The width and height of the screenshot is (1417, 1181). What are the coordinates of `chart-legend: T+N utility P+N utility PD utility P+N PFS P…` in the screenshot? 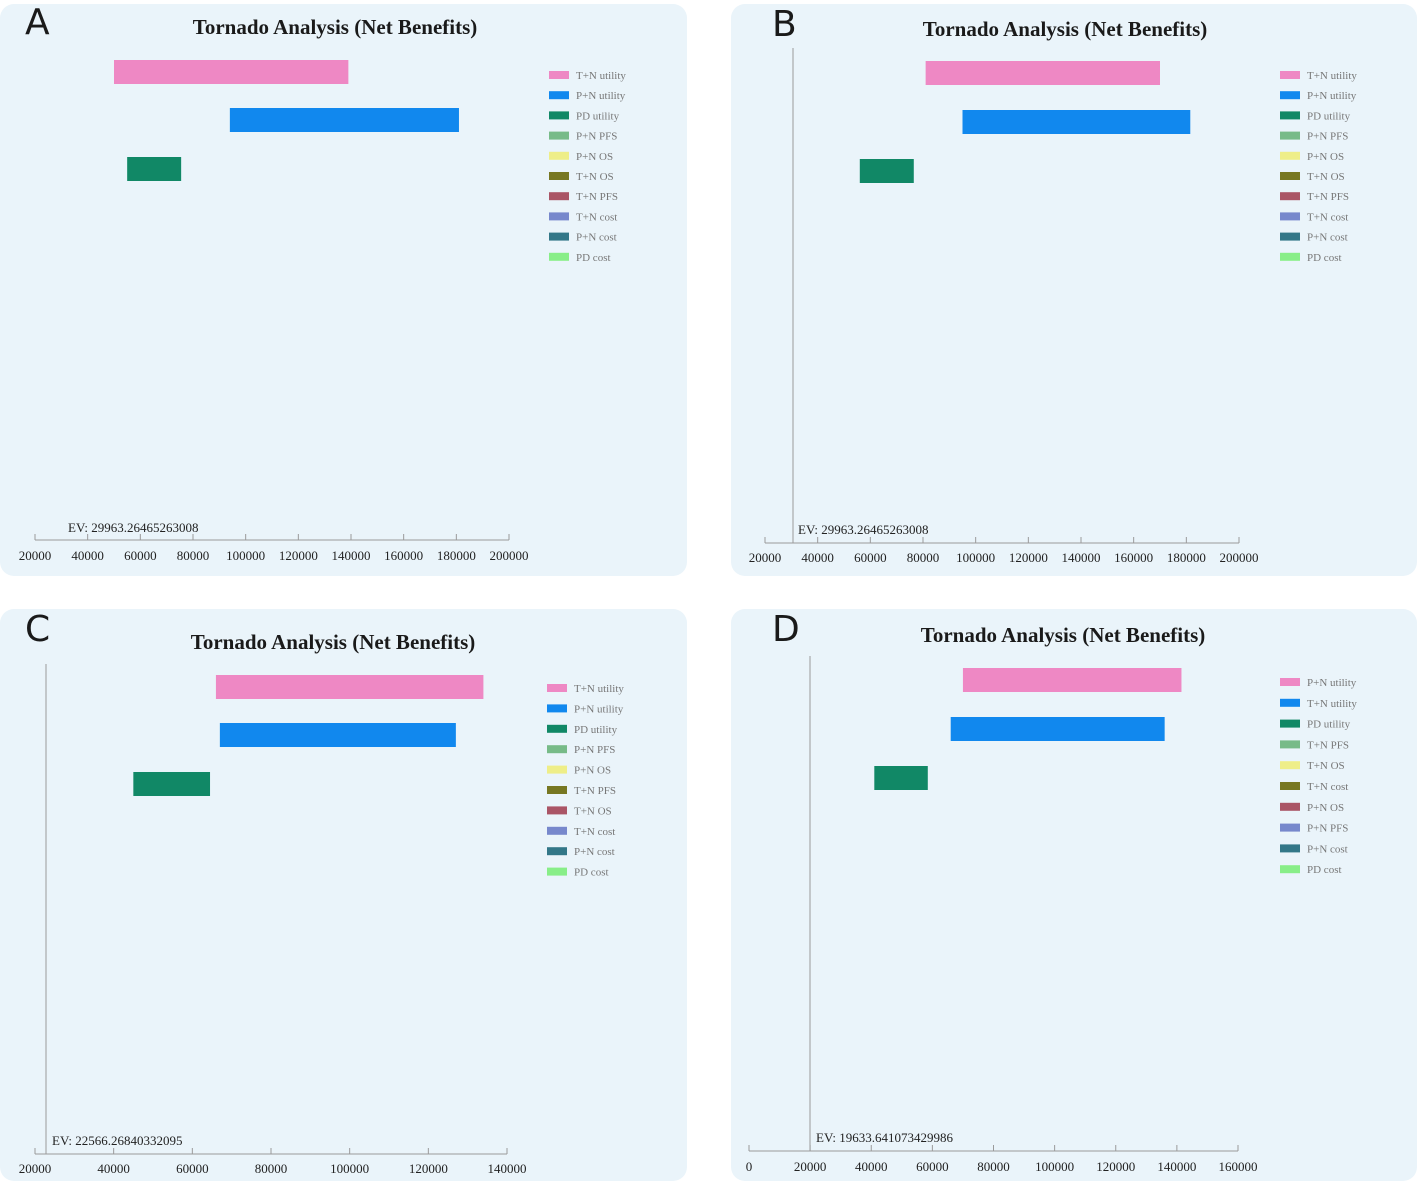 It's located at (587, 167).